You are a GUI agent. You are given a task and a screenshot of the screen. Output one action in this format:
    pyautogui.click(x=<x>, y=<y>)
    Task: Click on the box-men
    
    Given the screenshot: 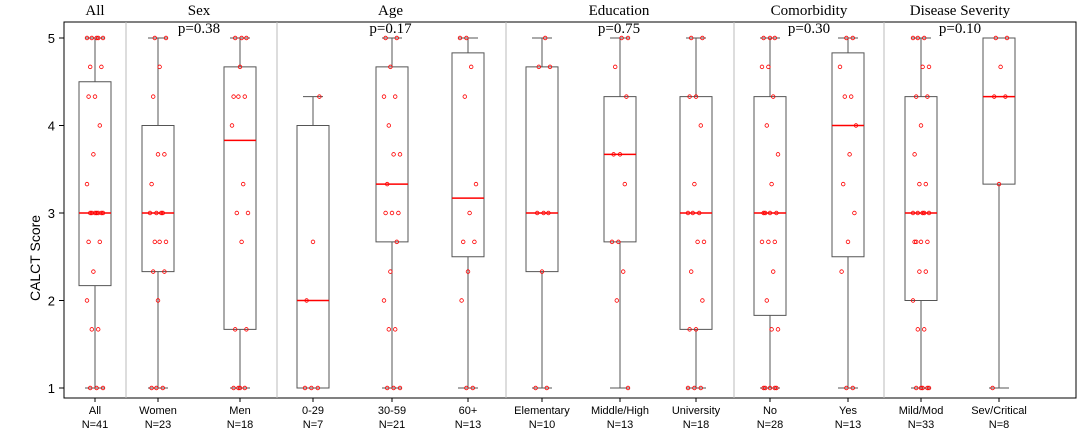 What is the action you would take?
    pyautogui.click(x=240, y=213)
    